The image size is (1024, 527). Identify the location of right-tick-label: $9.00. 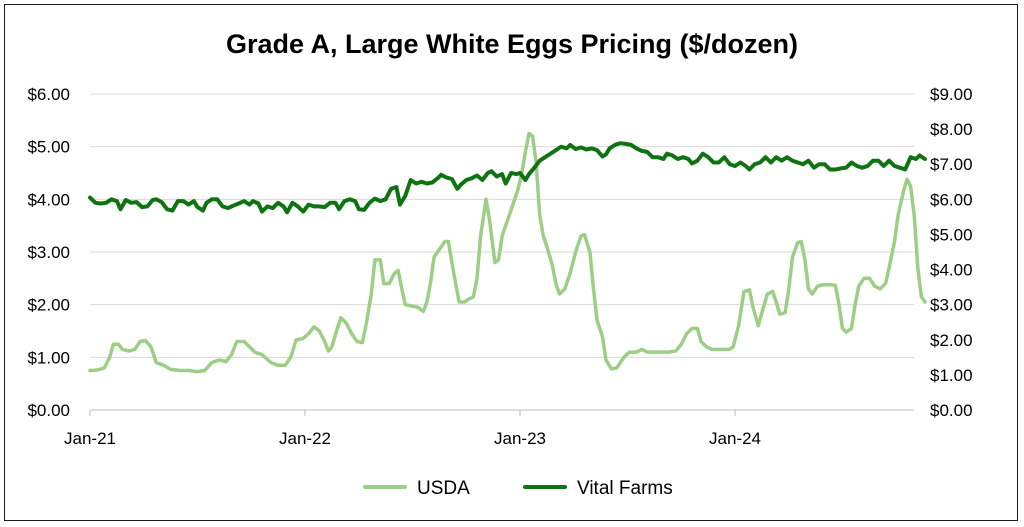
(951, 94).